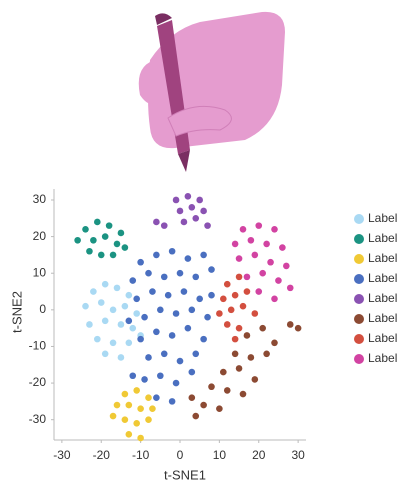 The image size is (413, 496). I want to click on x-axis-label: t-SNE1, so click(185, 474).